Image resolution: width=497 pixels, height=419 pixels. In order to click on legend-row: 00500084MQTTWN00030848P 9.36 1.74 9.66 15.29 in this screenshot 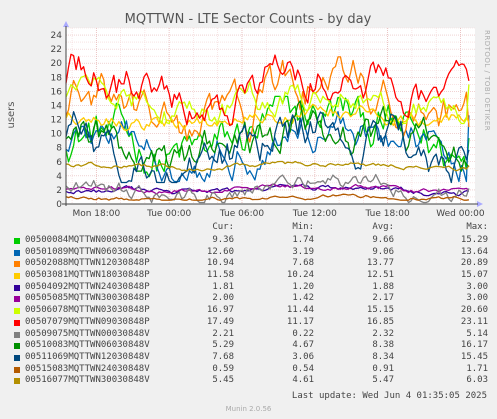, I will do `click(250, 241)`.